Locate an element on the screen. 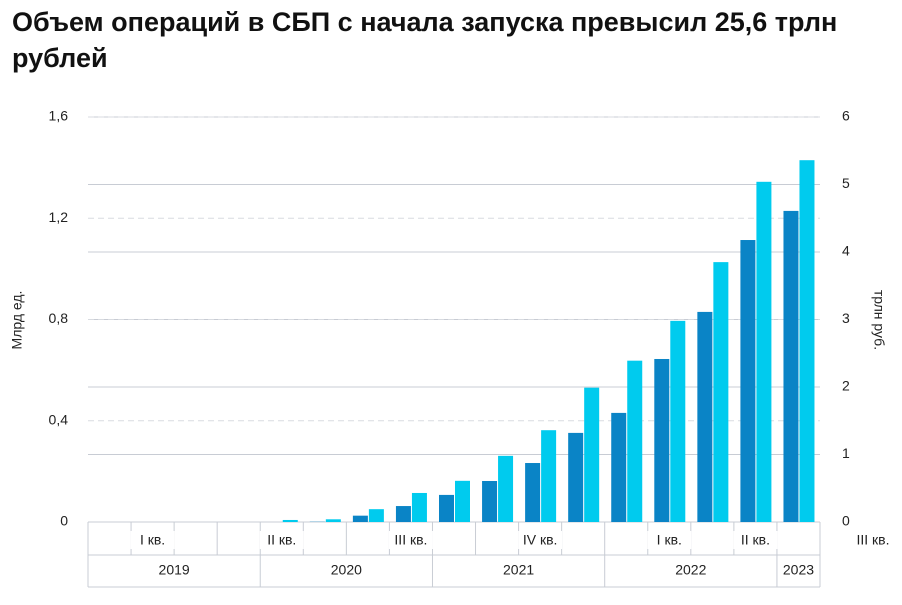 The height and width of the screenshot is (605, 902). y-tick-label: 0,8 is located at coordinates (59, 318).